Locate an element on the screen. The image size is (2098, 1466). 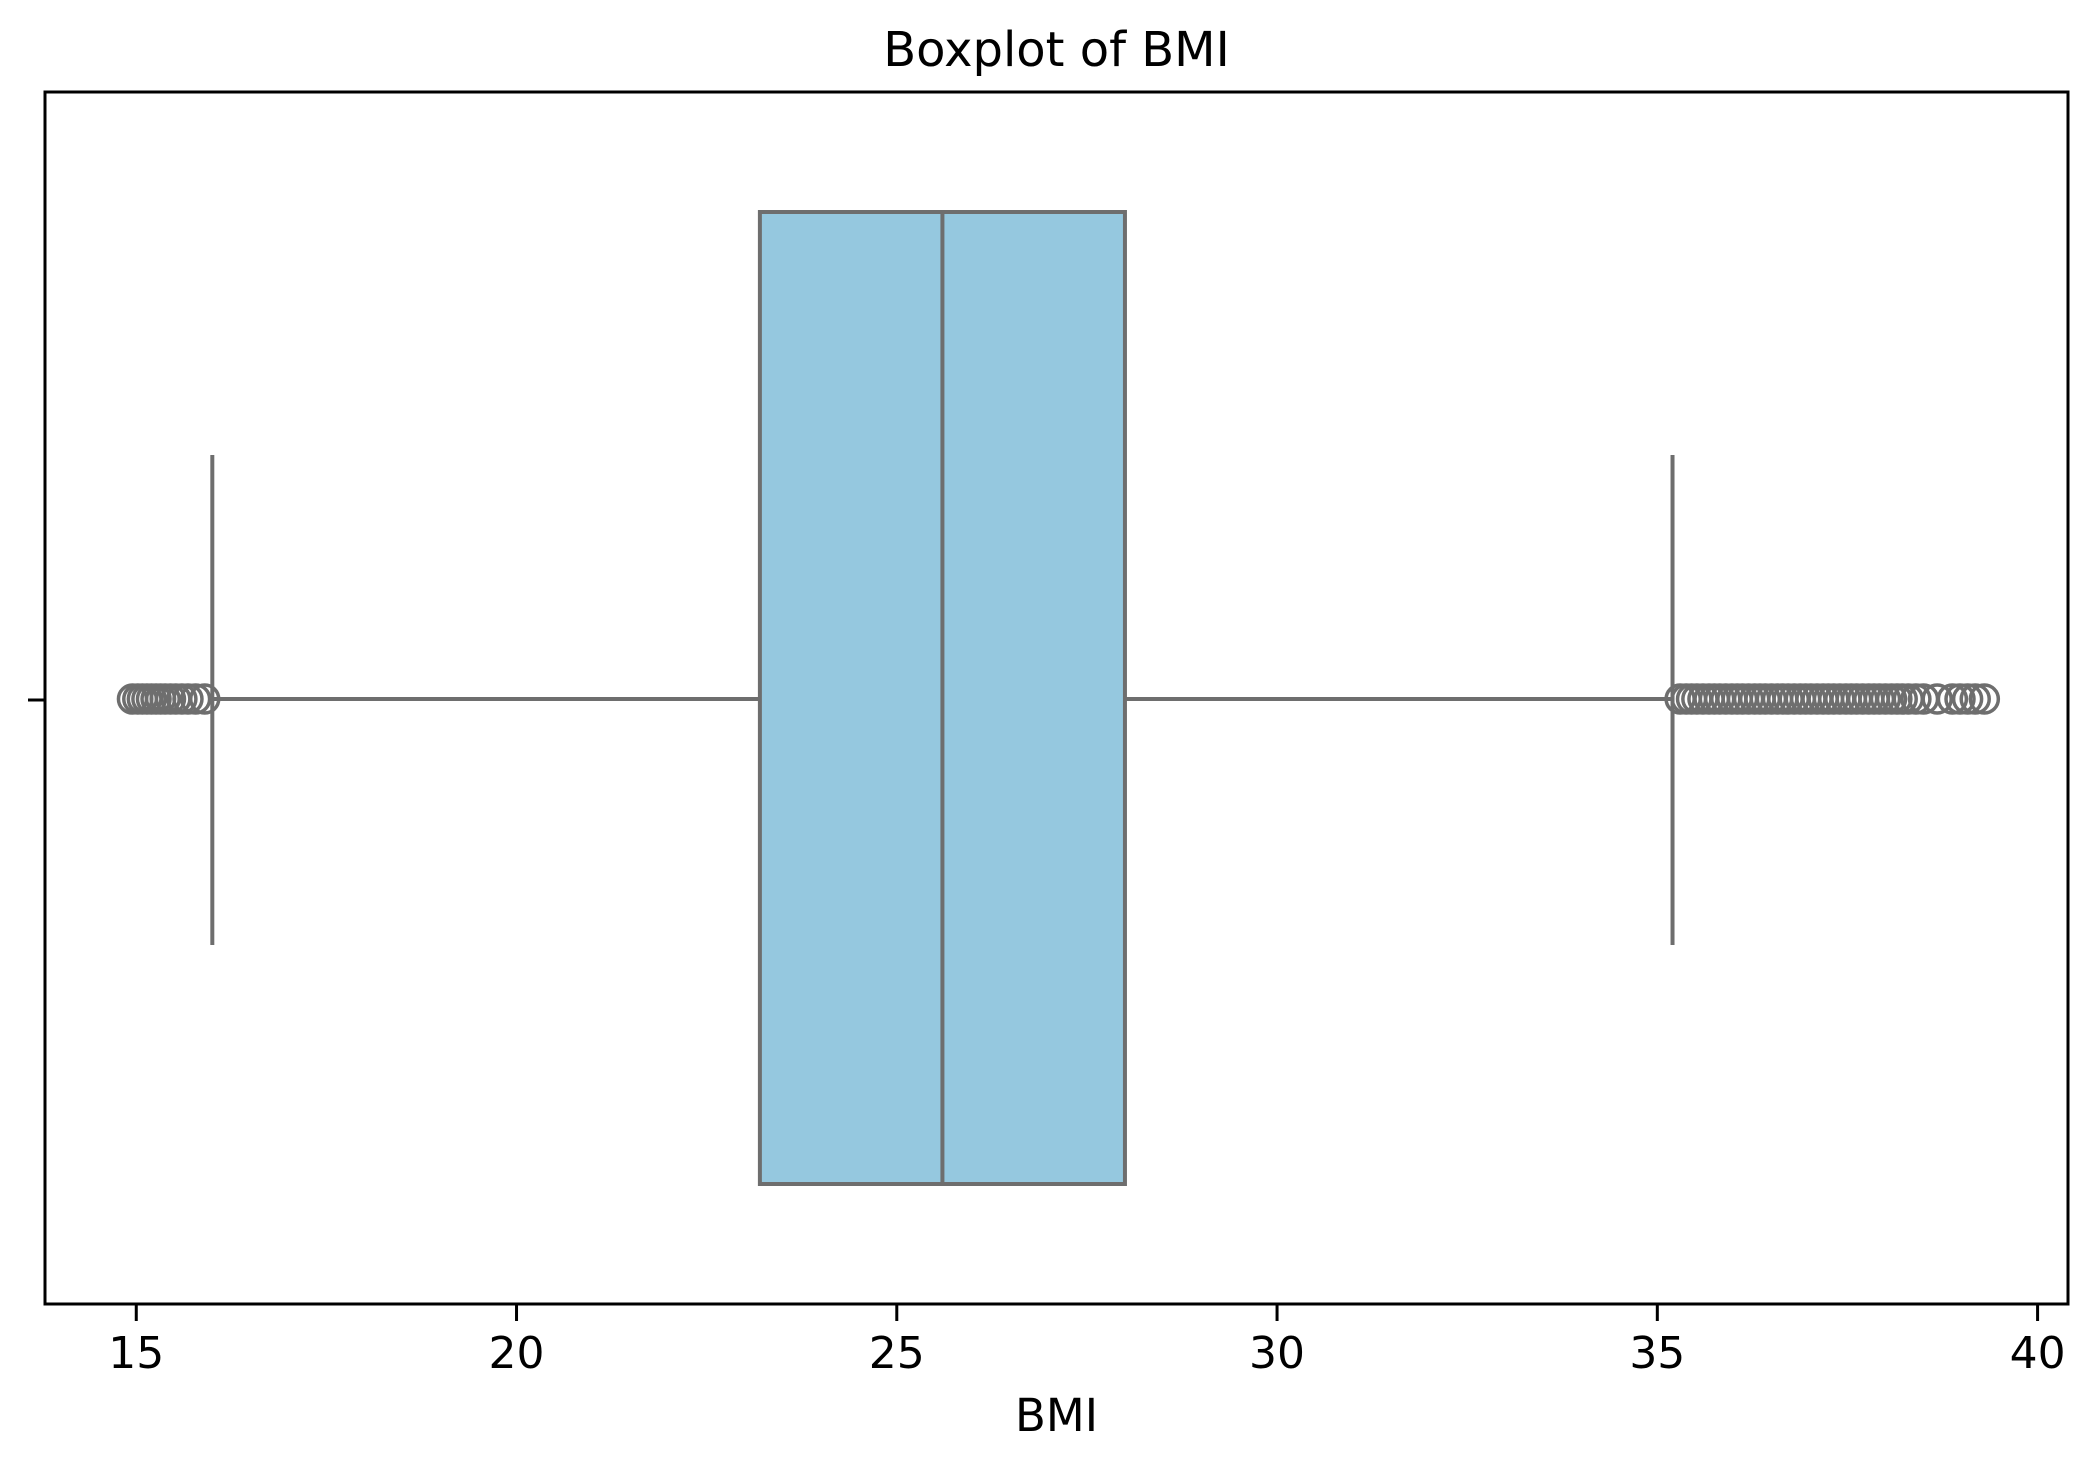
x-tick-label: 35 is located at coordinates (1657, 1353).